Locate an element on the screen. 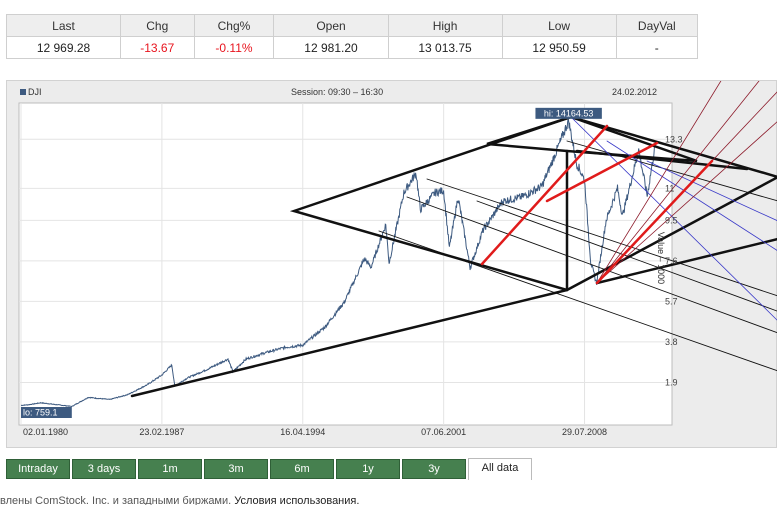 This screenshot has height=505, width=777. y-tick-label: 3.8 is located at coordinates (671, 342).